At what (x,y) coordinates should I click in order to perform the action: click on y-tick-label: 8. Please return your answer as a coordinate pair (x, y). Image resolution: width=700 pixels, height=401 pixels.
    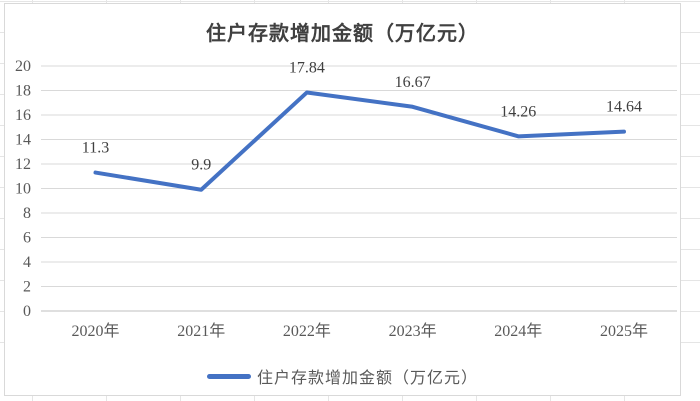
    Looking at the image, I should click on (27, 213).